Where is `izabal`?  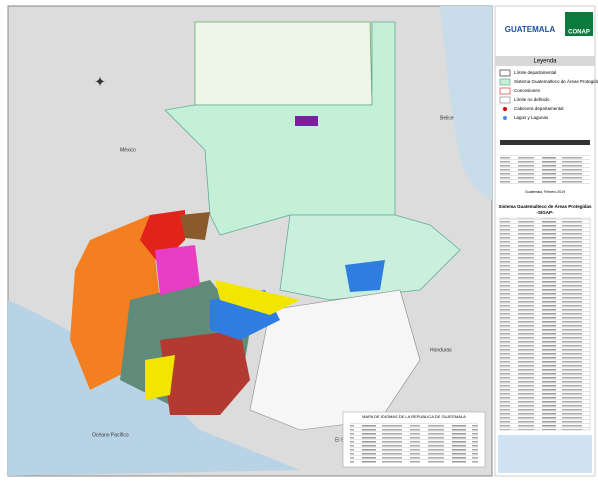
izabal is located at coordinates (370, 257).